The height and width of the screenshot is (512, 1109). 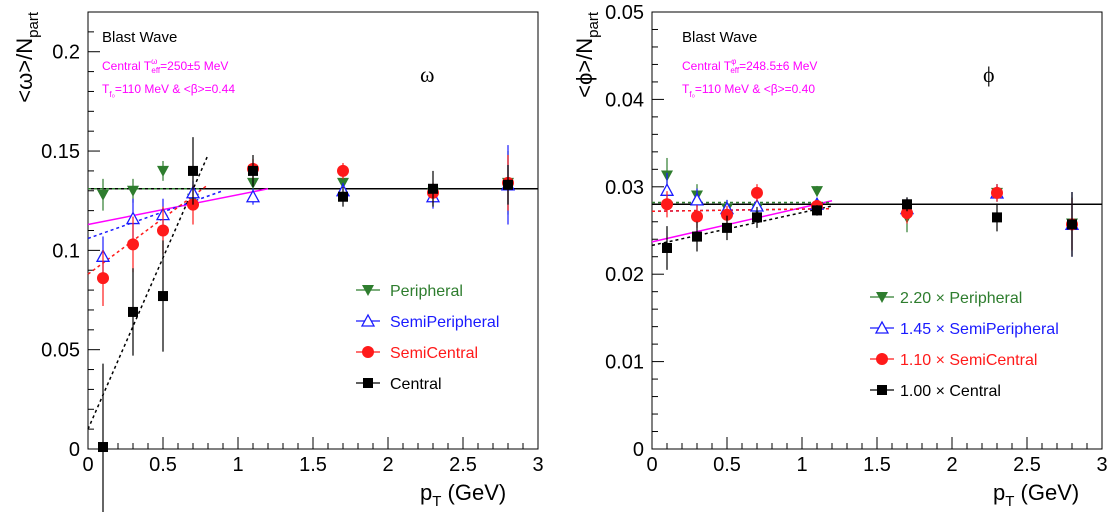 What do you see at coordinates (968, 360) in the screenshot?
I see `legend-entry-semicentral: 1.10 × SemiCentral` at bounding box center [968, 360].